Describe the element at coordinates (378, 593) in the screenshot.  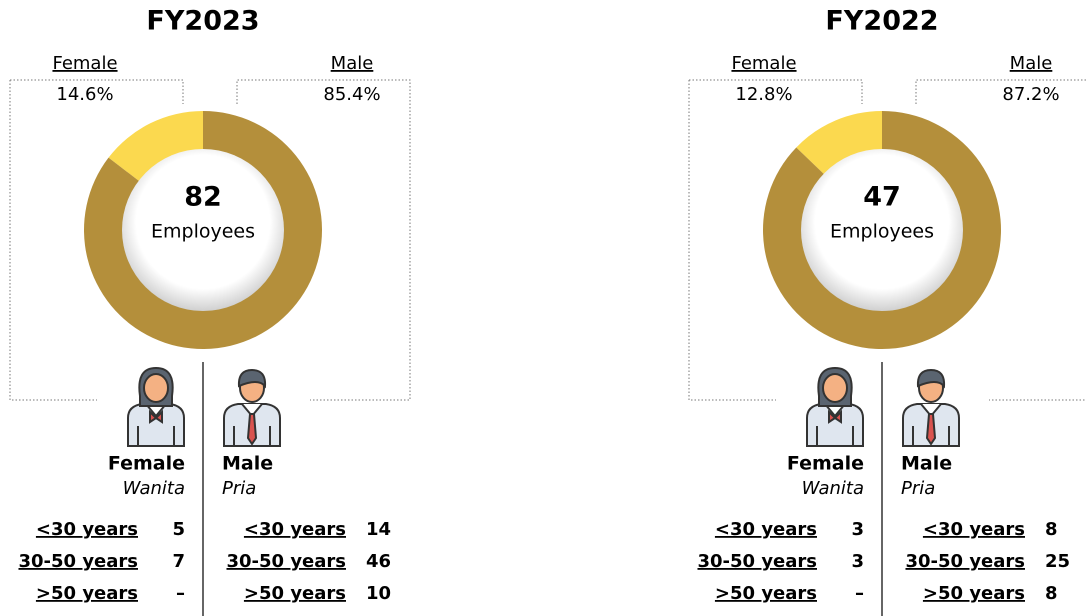
I see `row-value: 10` at that location.